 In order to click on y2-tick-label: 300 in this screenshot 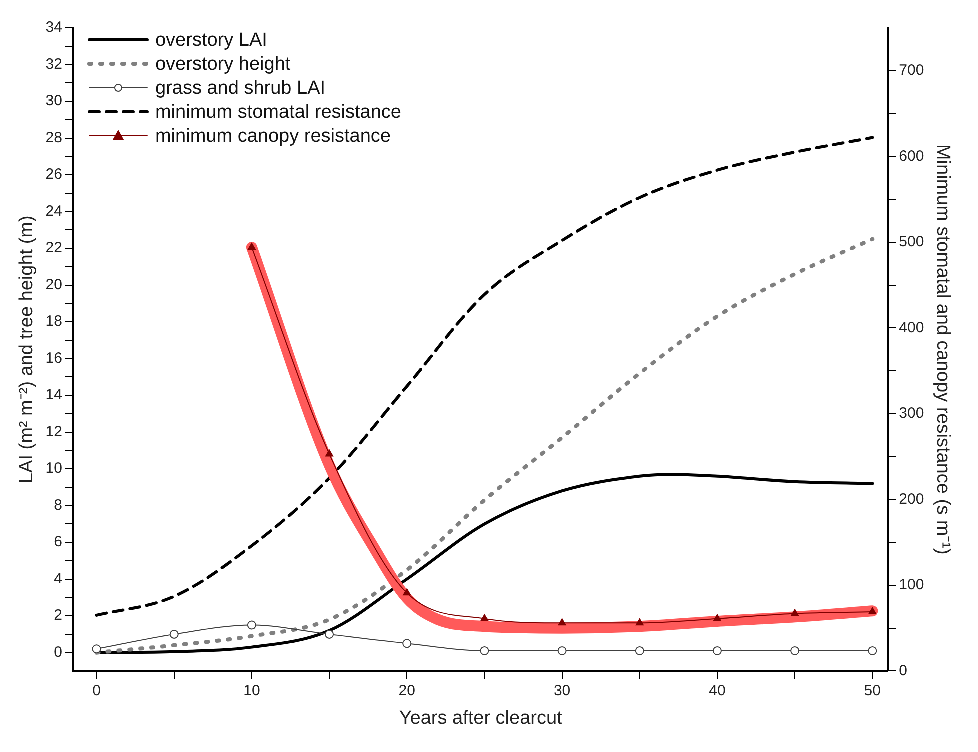, I will do `click(911, 413)`.